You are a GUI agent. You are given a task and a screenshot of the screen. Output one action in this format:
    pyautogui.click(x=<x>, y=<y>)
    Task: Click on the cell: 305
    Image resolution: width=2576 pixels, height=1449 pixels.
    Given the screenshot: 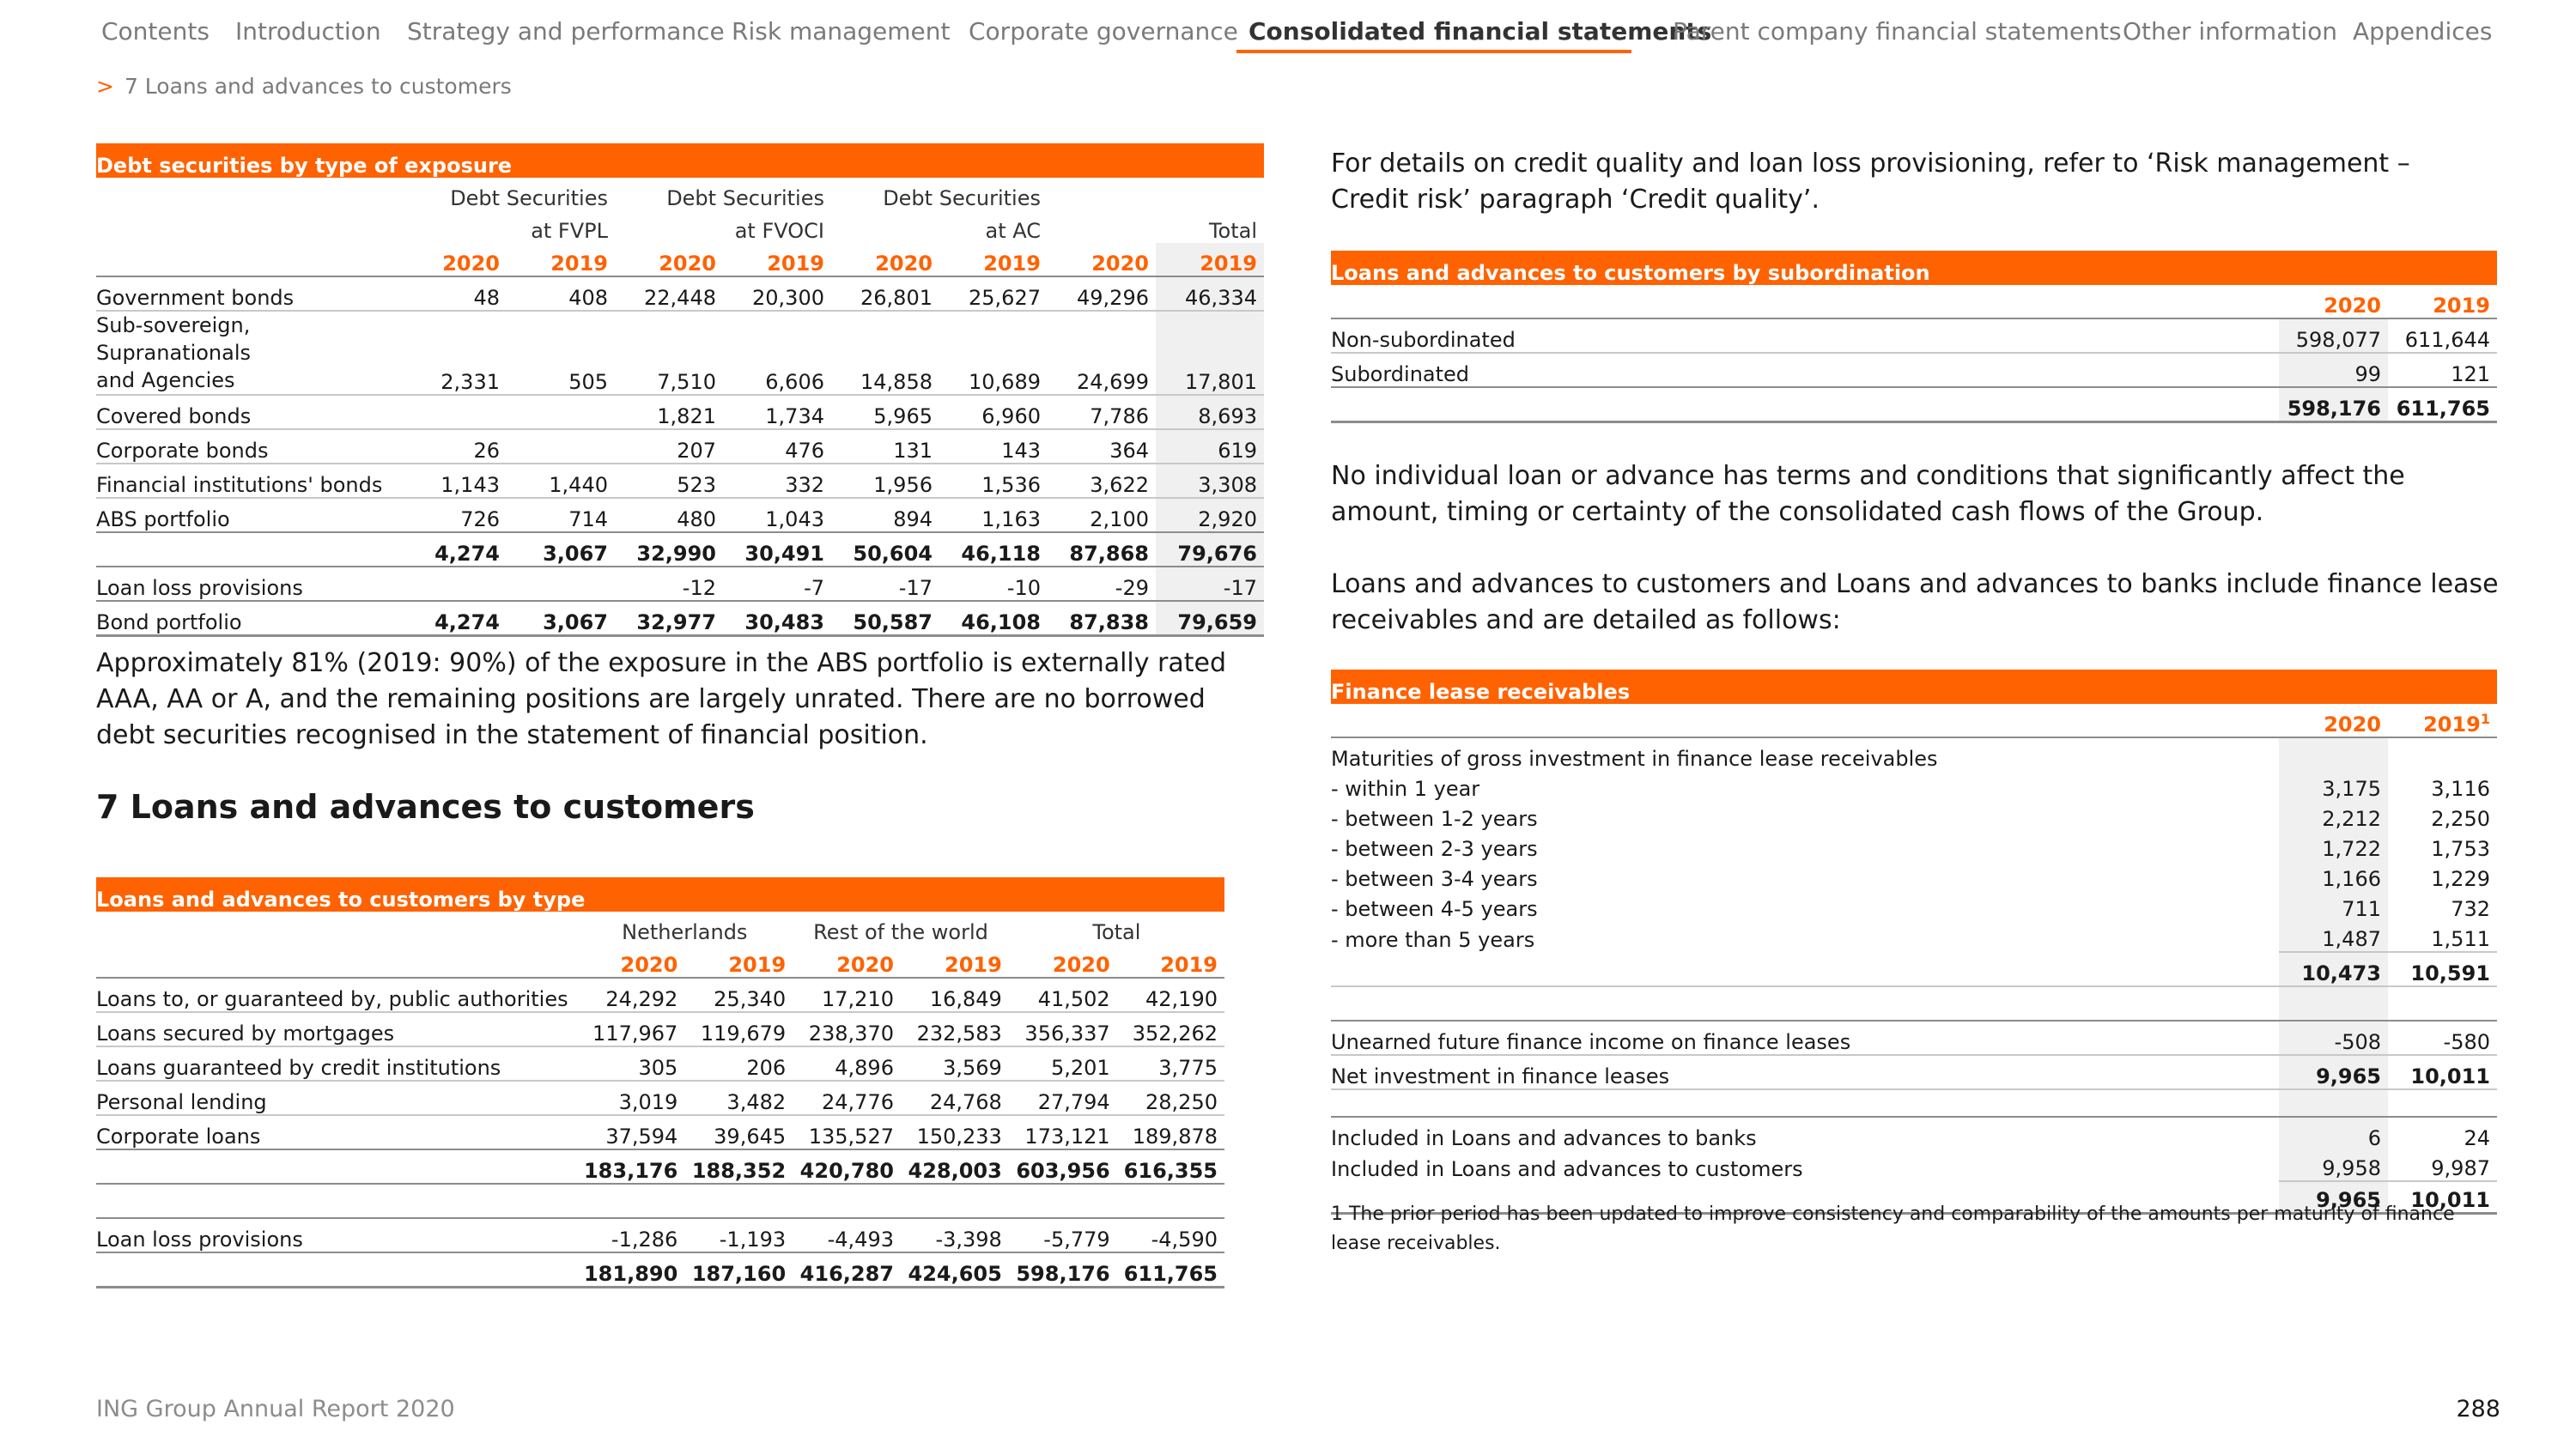 What is the action you would take?
    pyautogui.click(x=630, y=1063)
    